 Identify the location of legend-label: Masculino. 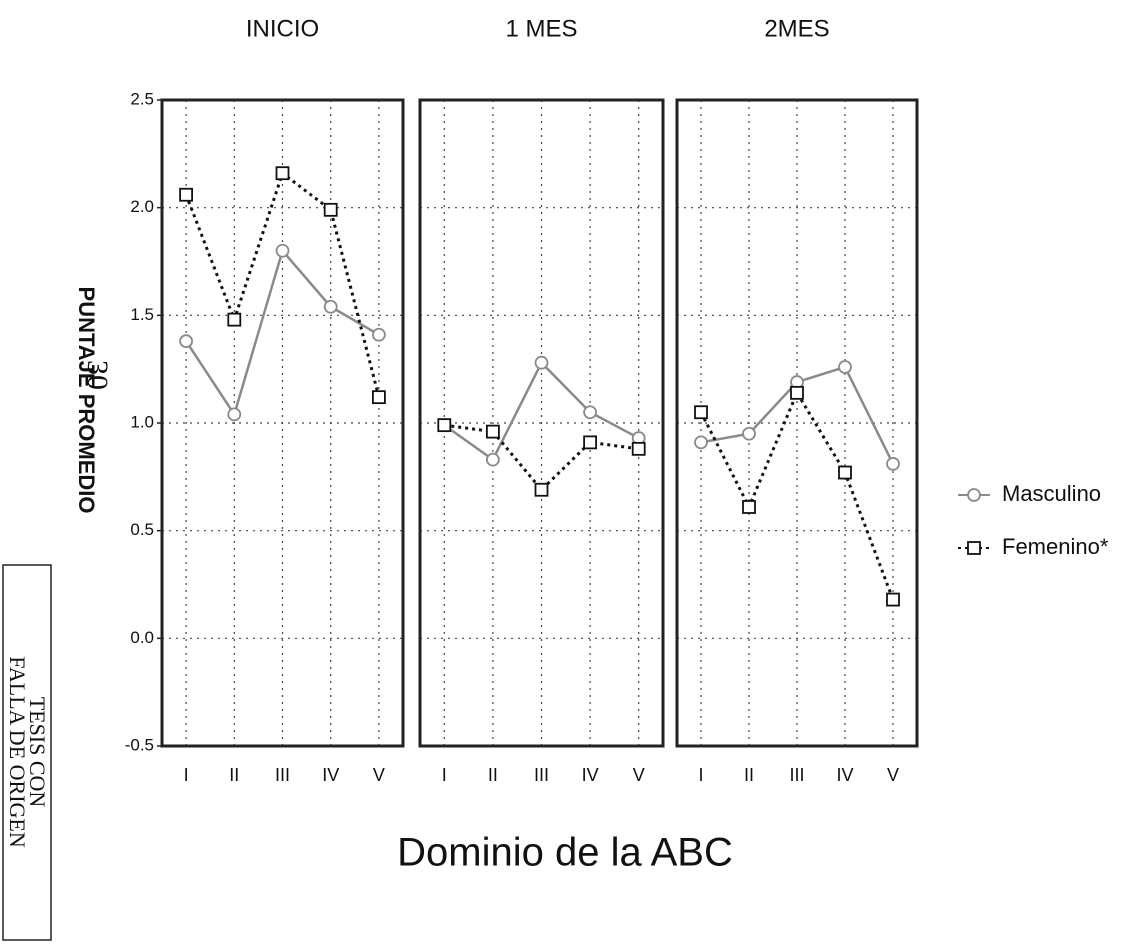
(1051, 493).